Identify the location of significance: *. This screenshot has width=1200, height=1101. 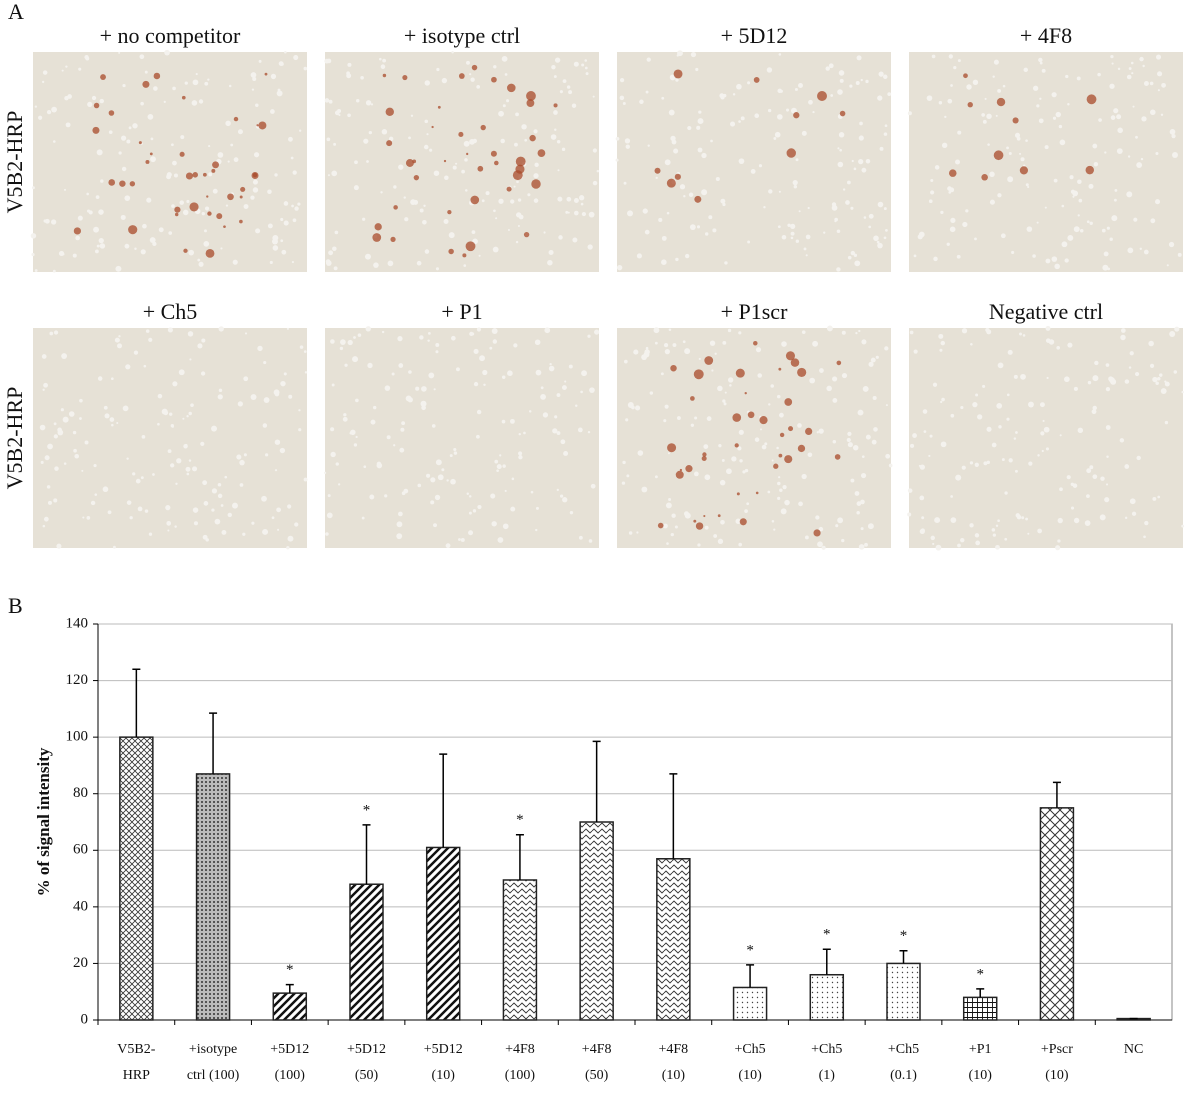
(980, 974).